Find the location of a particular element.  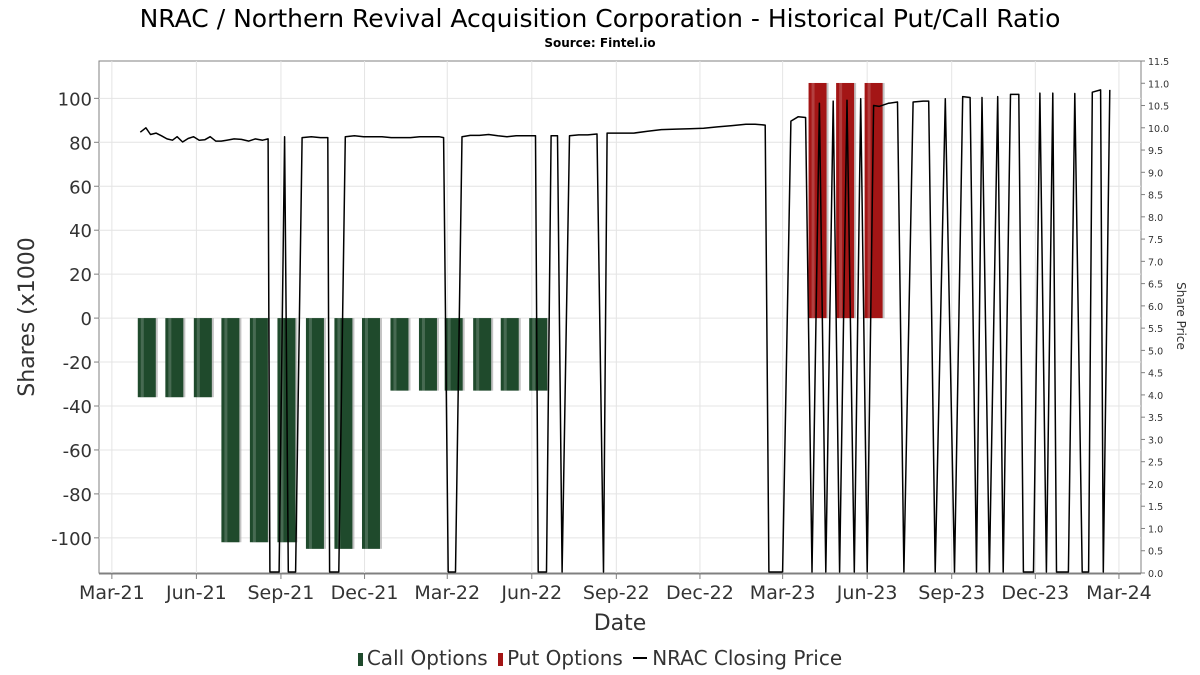

y-tick-label: -40 is located at coordinates (77, 407).